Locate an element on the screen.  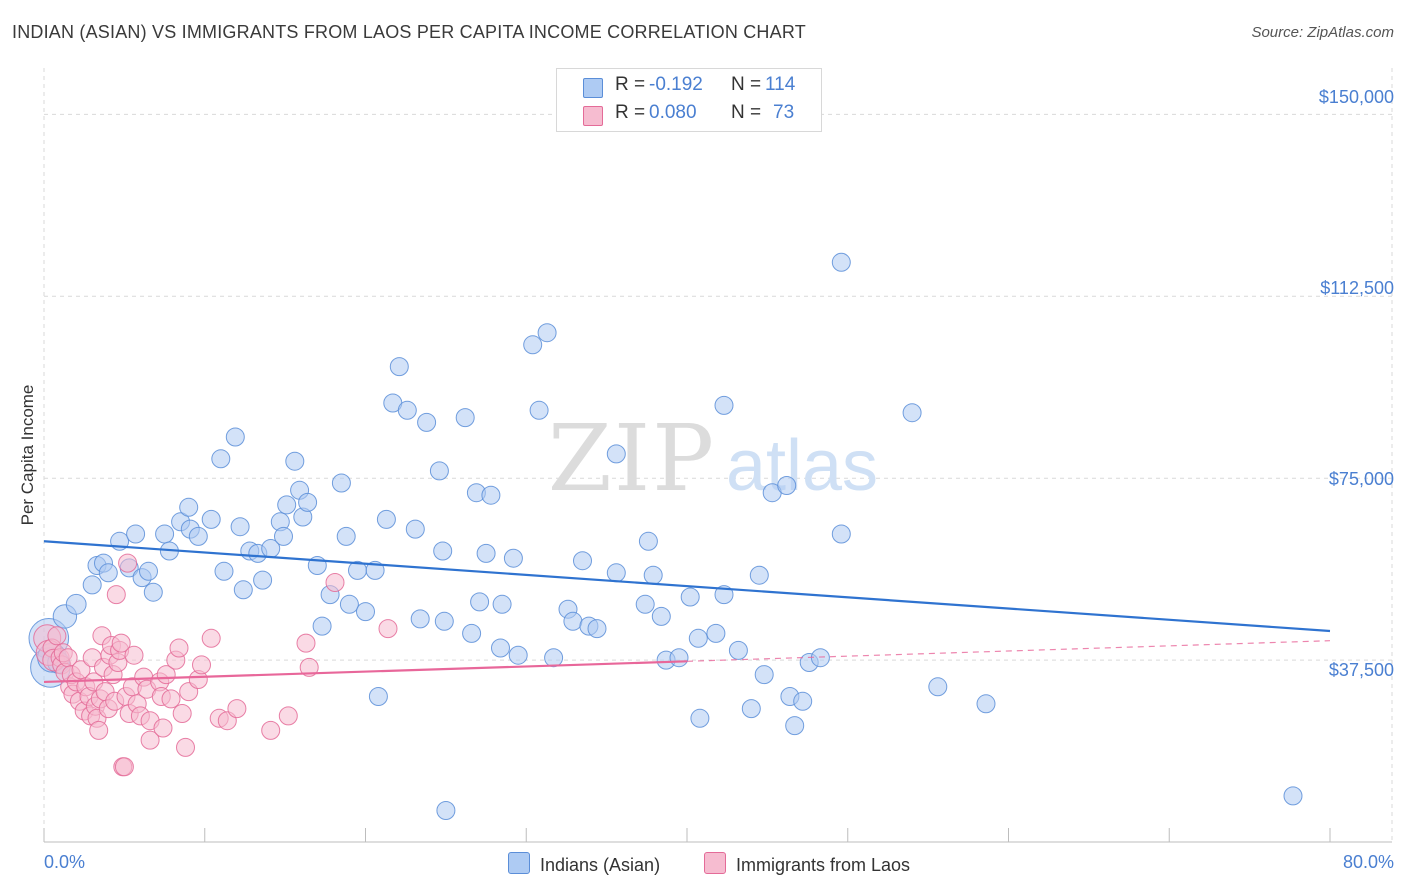
bottom-legend-label: Immigrants from Laos is located at coordinates (823, 865).